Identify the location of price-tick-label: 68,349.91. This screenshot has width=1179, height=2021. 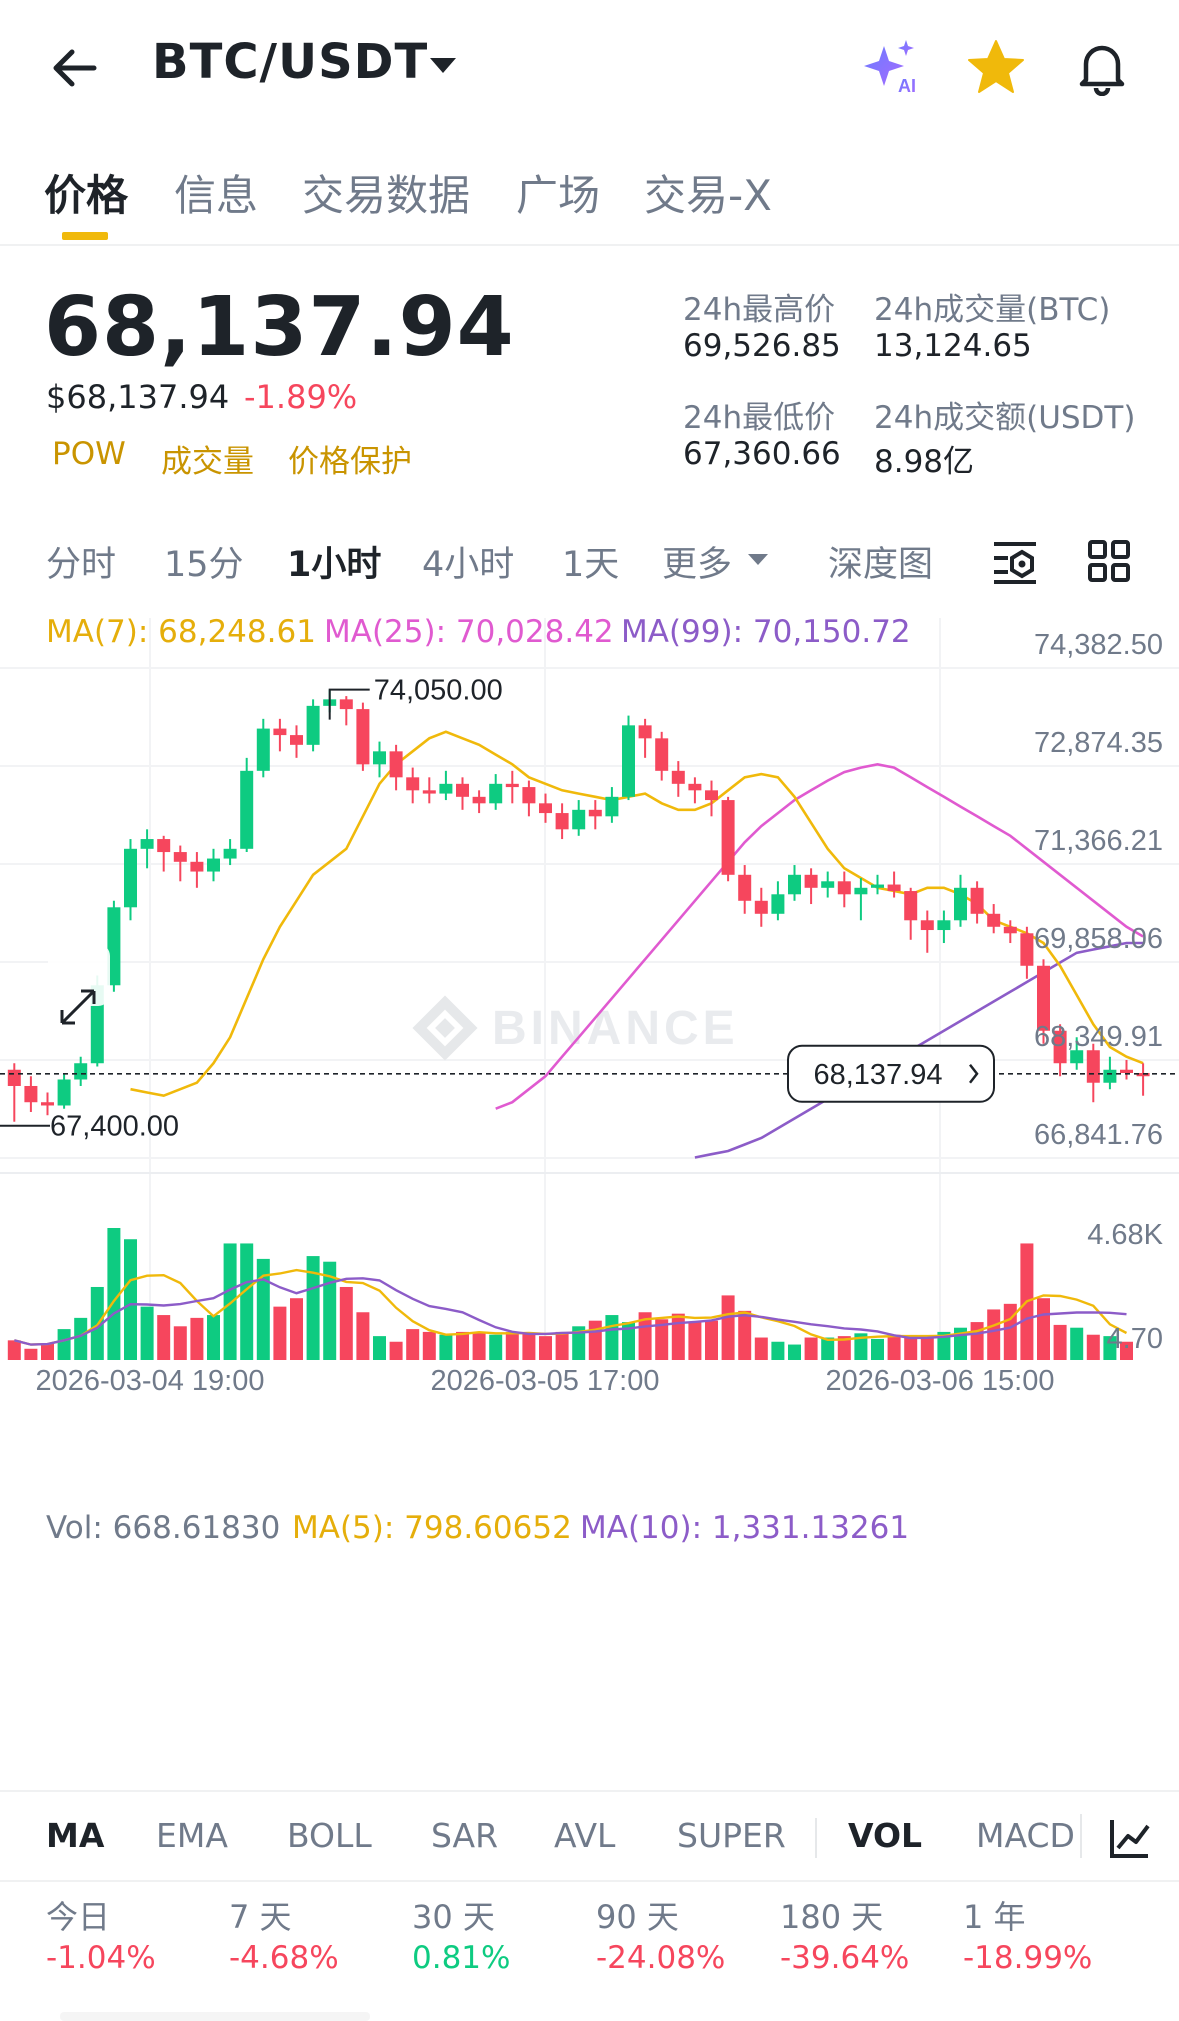
(1098, 1037).